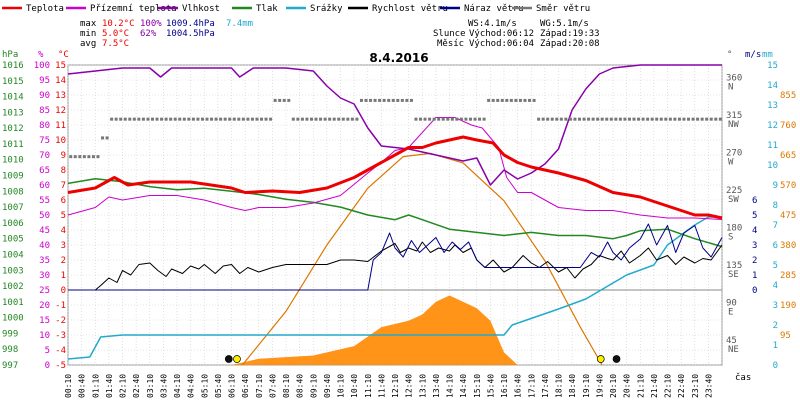 Image resolution: width=800 pixels, height=400 pixels. I want to click on mm-tick: 0, so click(775, 366).